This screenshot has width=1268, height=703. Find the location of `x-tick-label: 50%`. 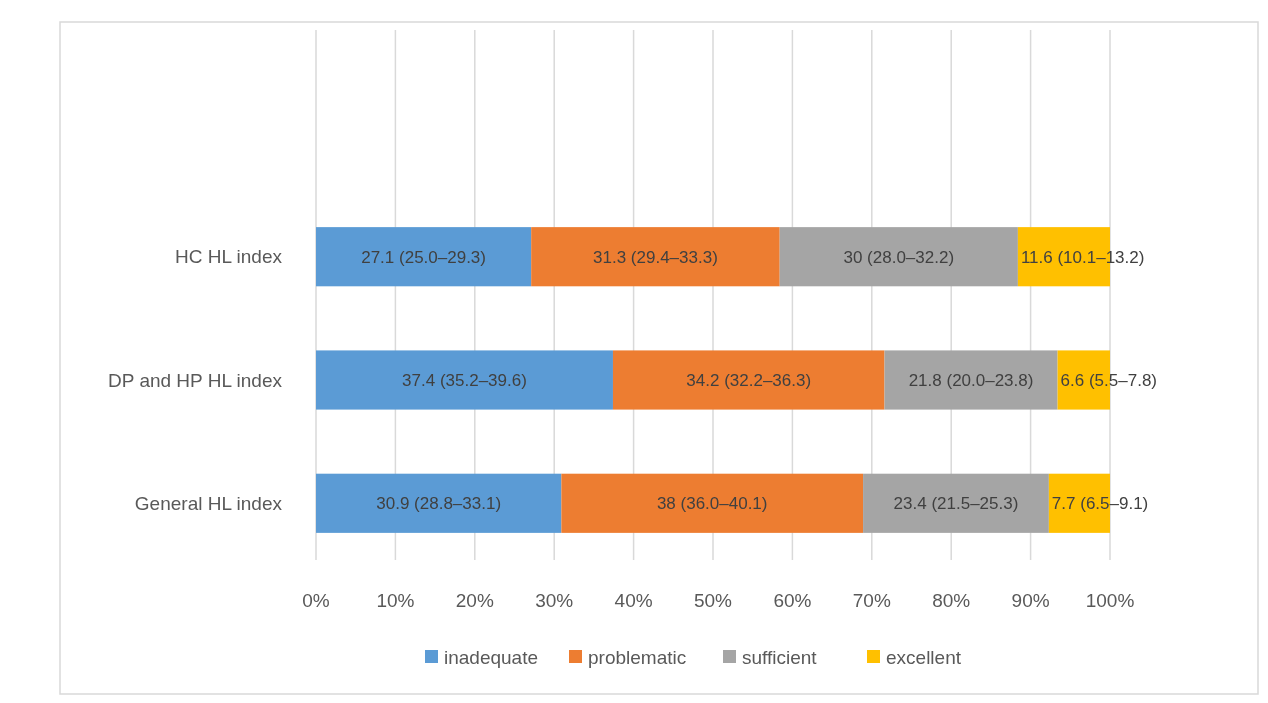

x-tick-label: 50% is located at coordinates (713, 600).